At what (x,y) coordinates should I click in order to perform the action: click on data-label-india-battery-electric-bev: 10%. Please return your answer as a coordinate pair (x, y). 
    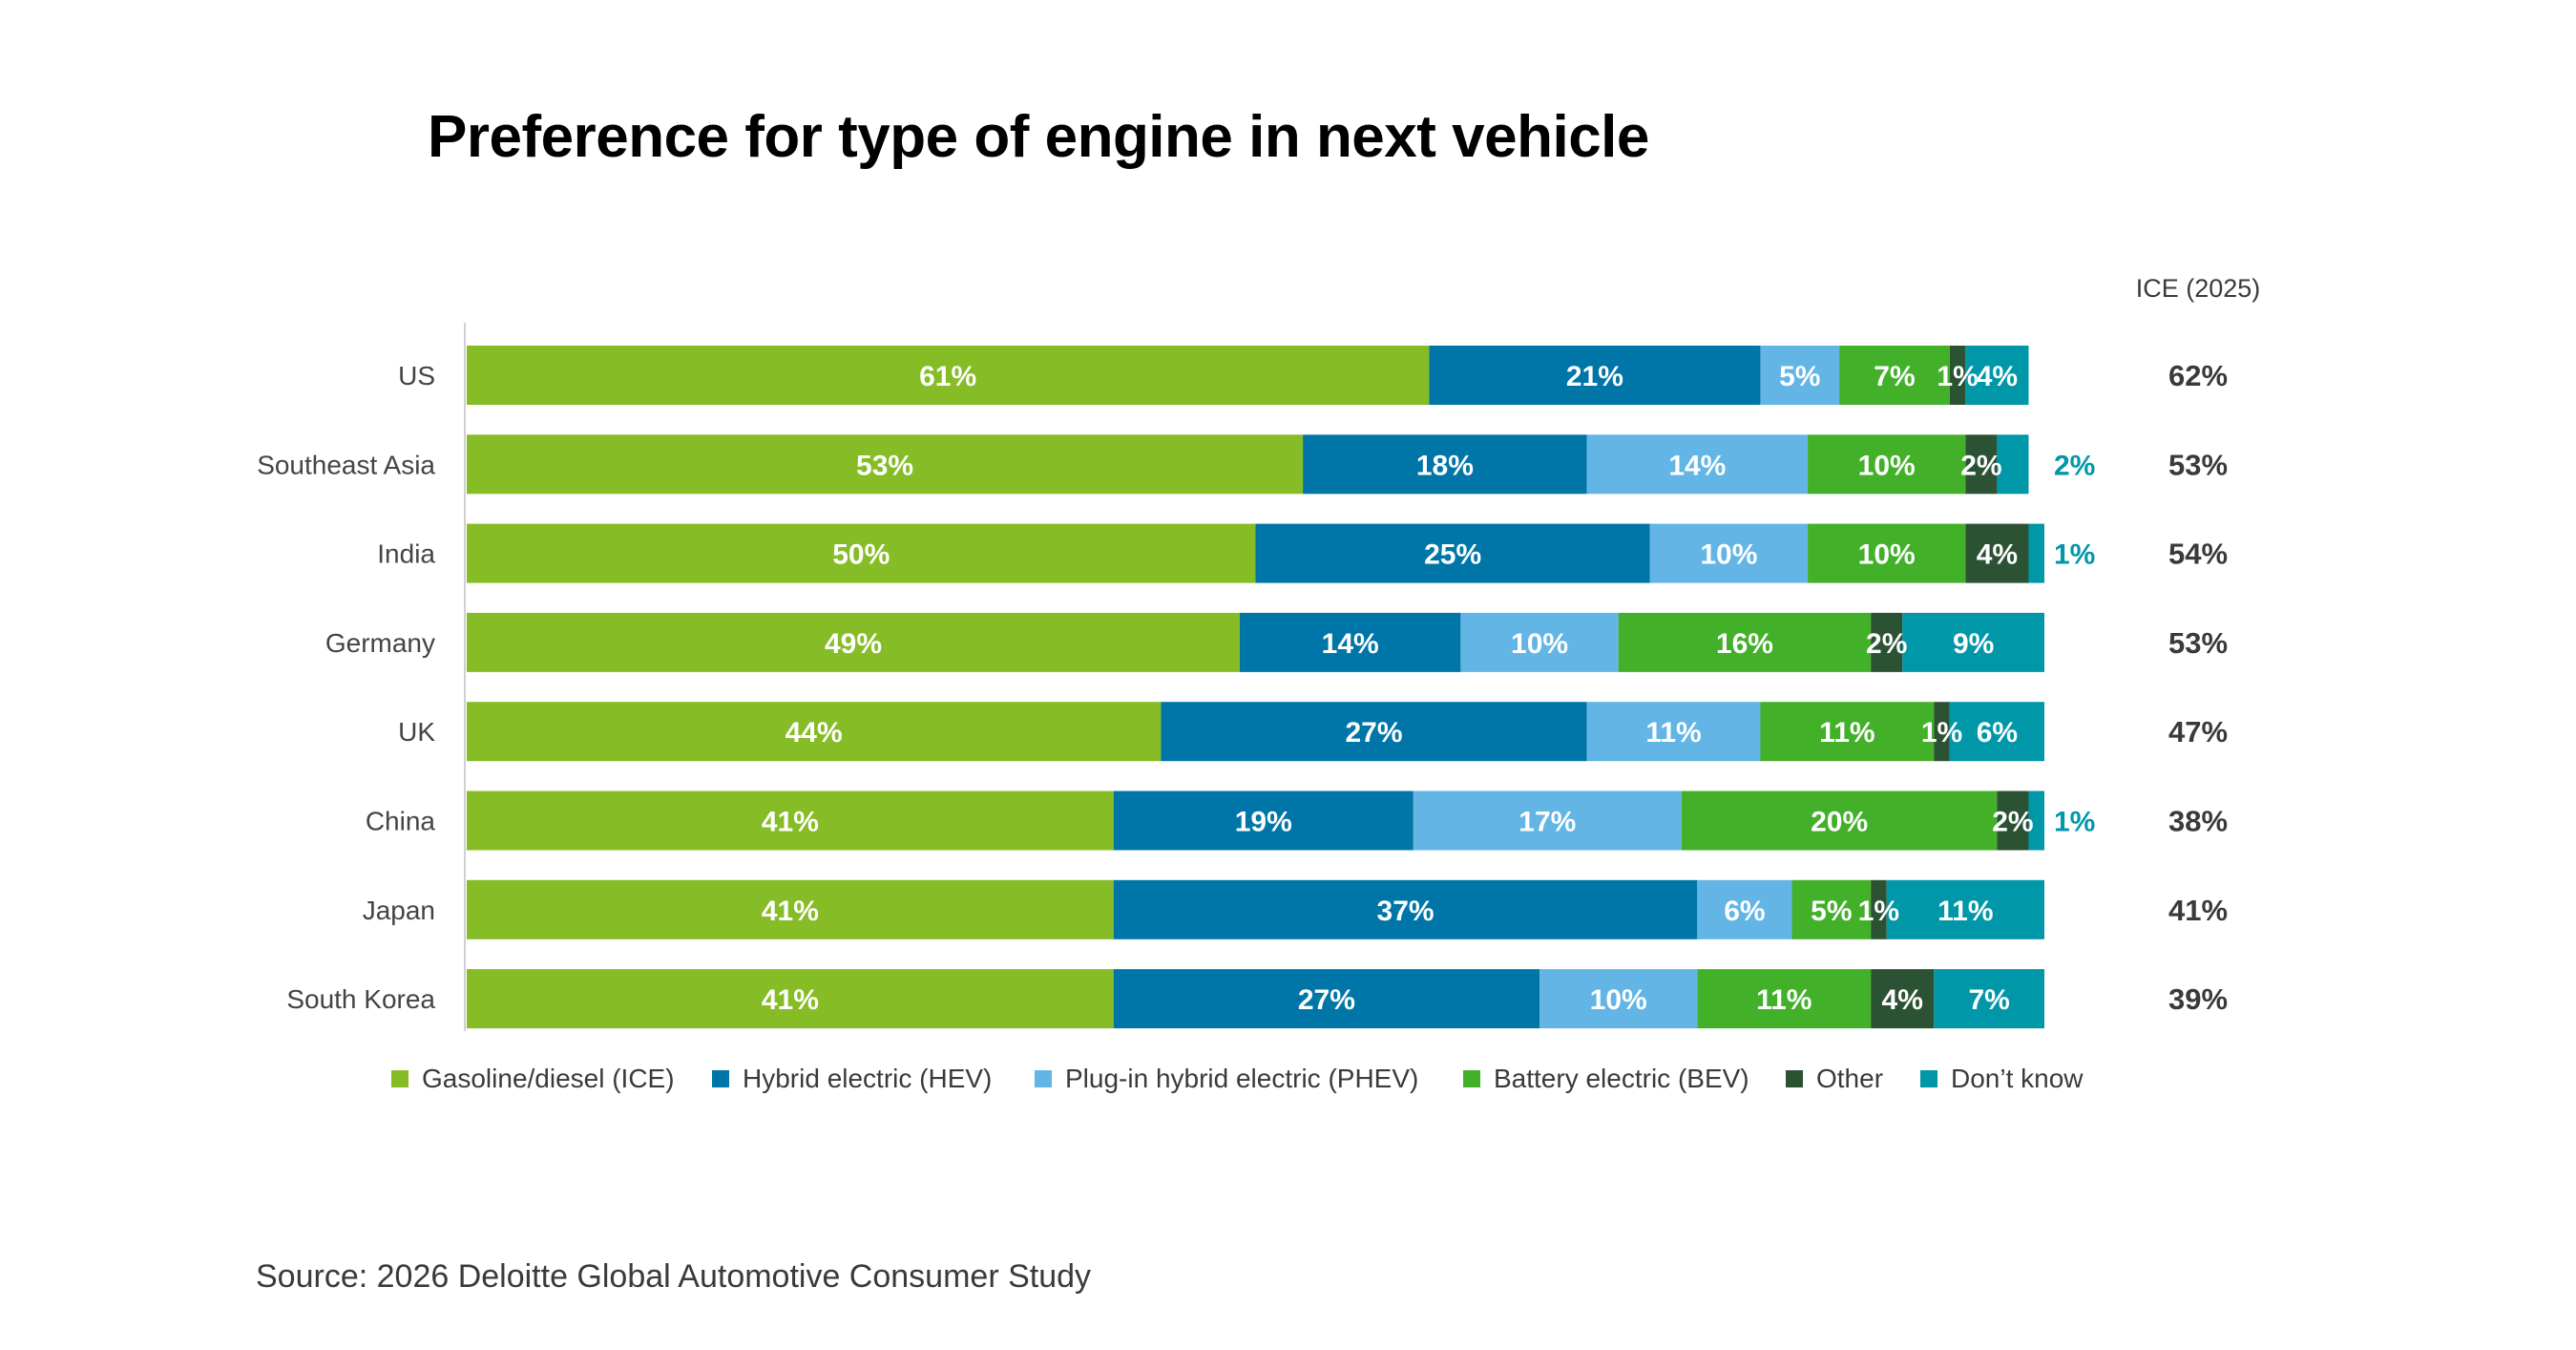
    Looking at the image, I should click on (1887, 555).